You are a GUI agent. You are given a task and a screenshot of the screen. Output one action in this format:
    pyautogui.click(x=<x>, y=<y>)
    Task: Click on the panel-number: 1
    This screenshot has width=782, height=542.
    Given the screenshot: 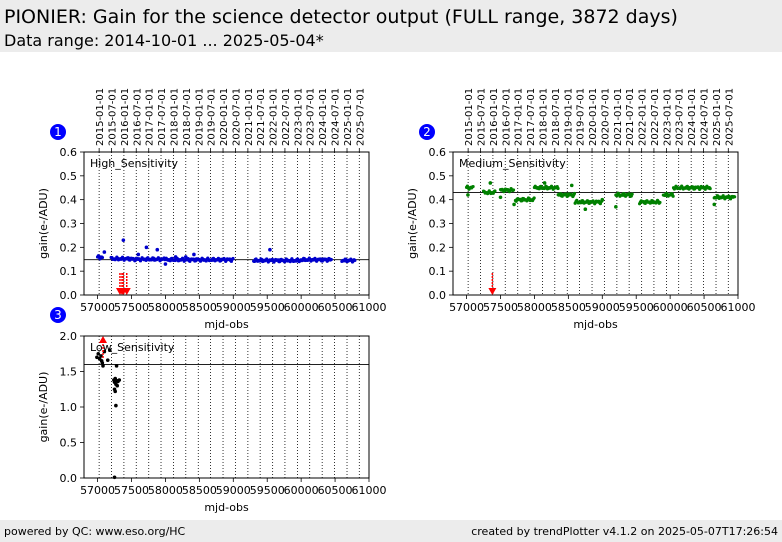 What is the action you would take?
    pyautogui.click(x=58, y=132)
    